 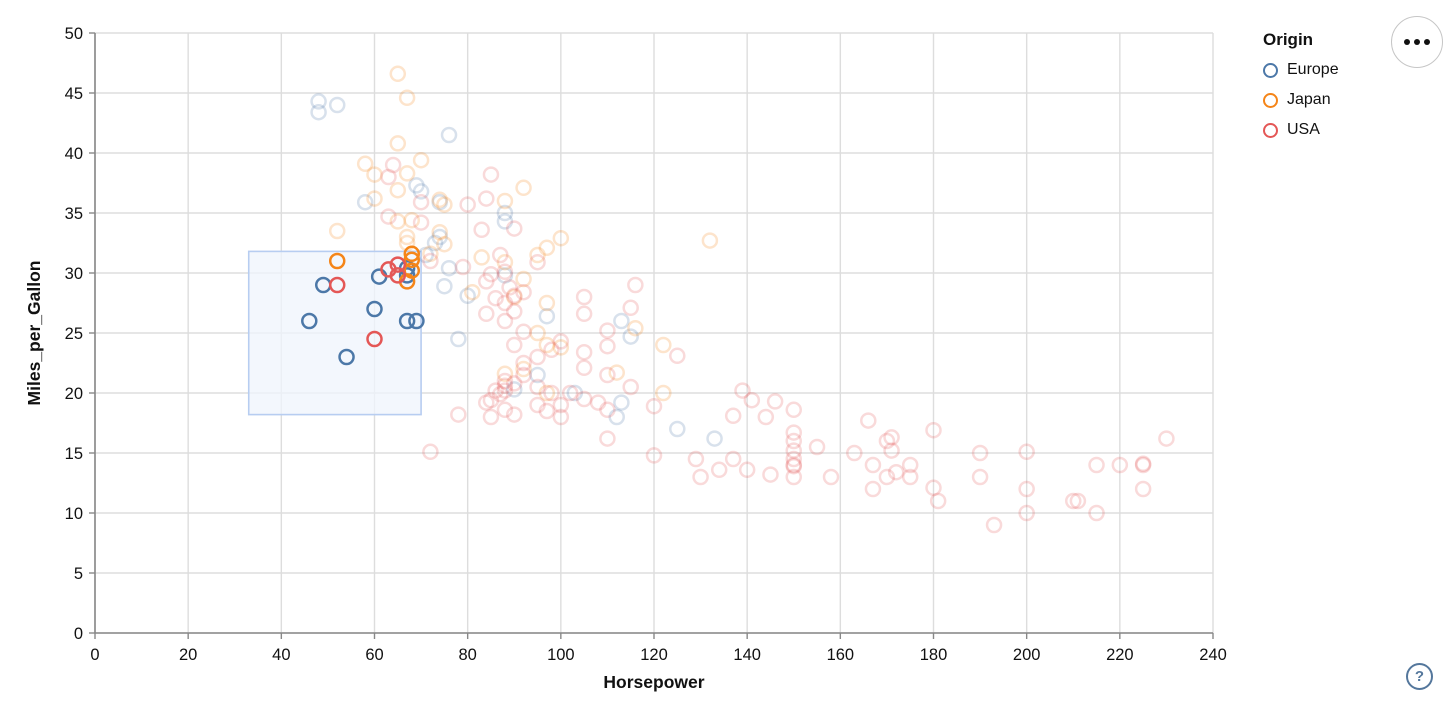 I want to click on help-button: ?, so click(x=1419, y=676).